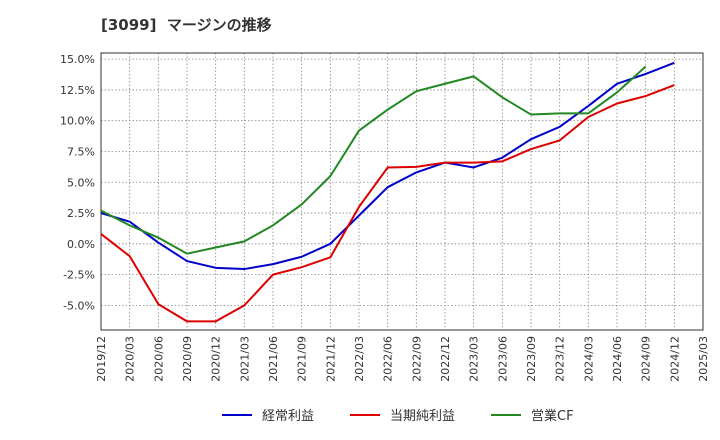 This screenshot has height=440, width=720. I want to click on x-tick-label: 2019/12, so click(101, 359).